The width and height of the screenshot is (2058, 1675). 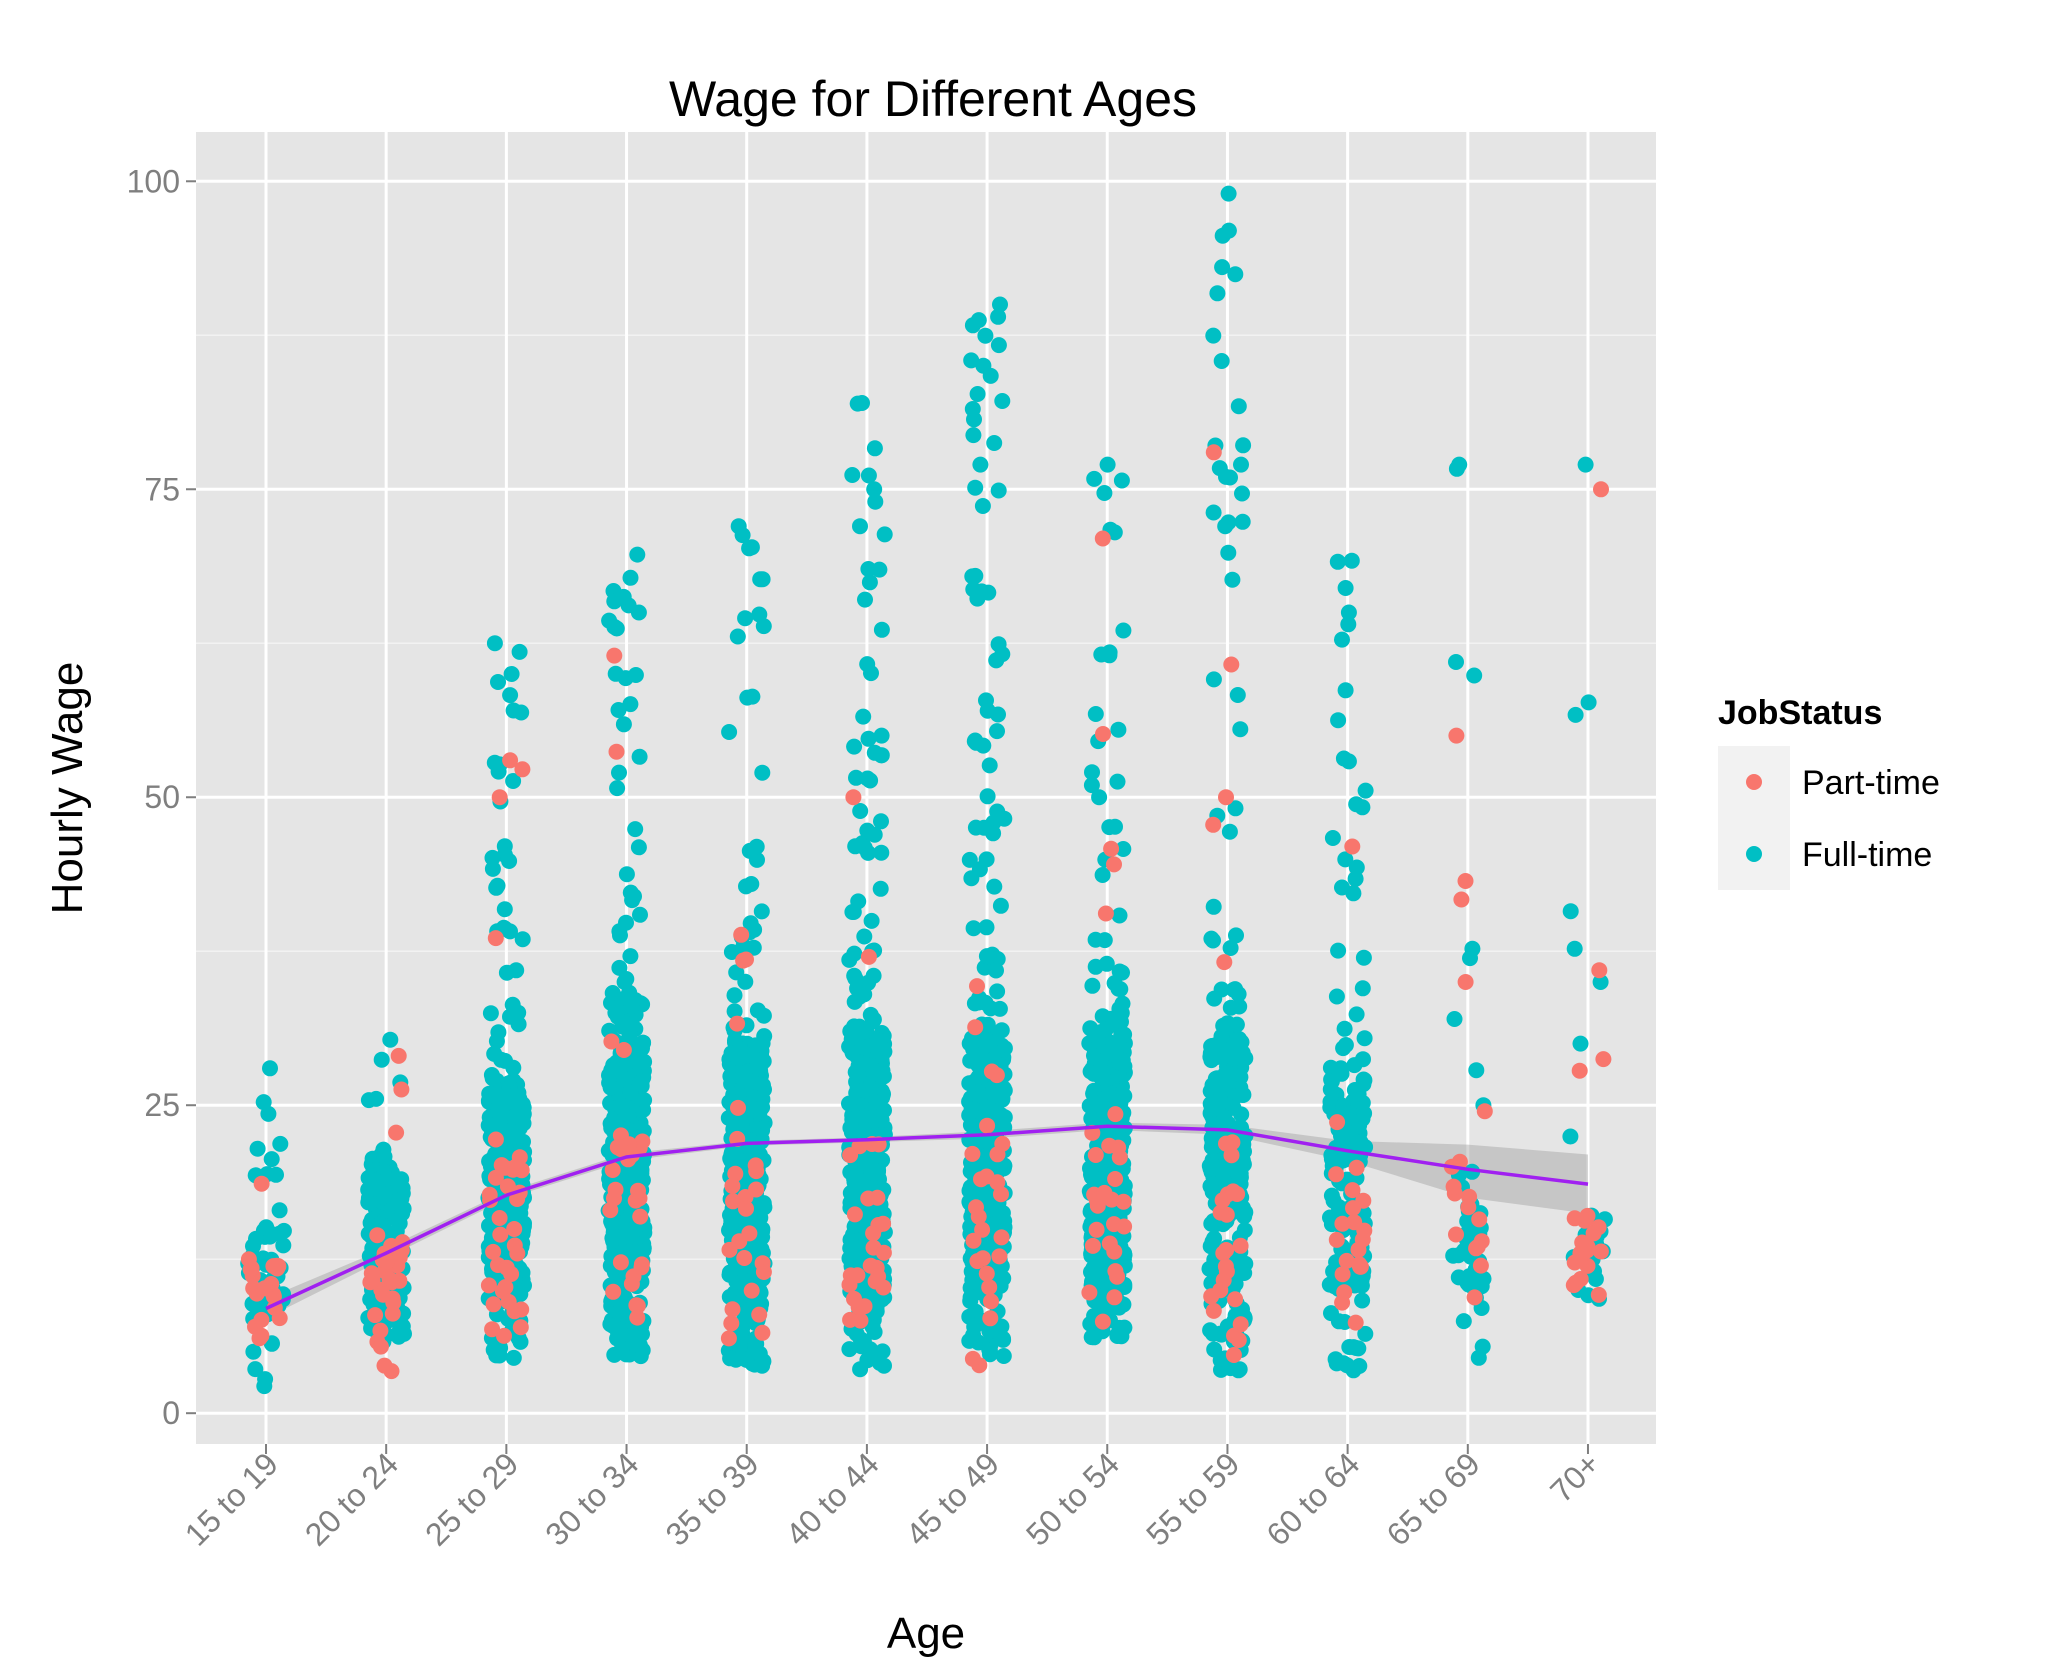 I want to click on x-tick-label: 65 to 69, so click(x=1433, y=1498).